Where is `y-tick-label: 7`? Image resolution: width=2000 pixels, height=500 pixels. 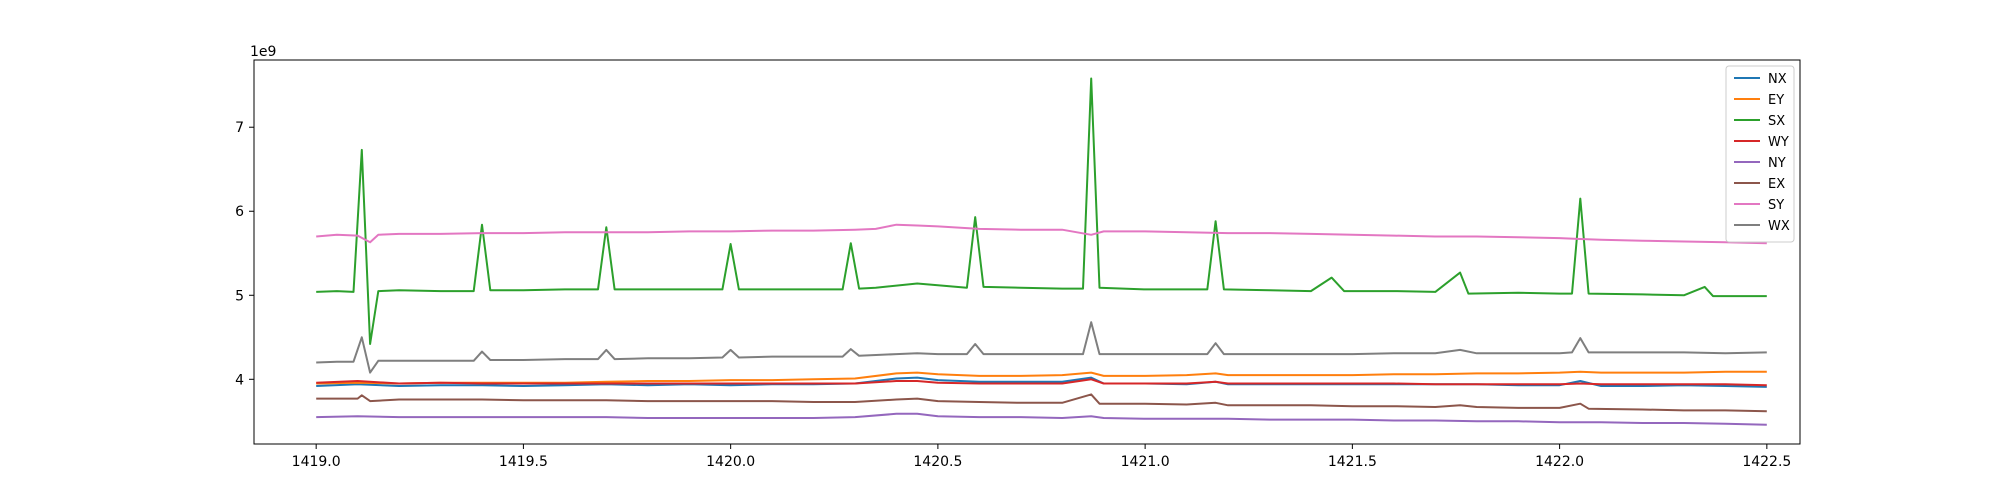 y-tick-label: 7 is located at coordinates (239, 128).